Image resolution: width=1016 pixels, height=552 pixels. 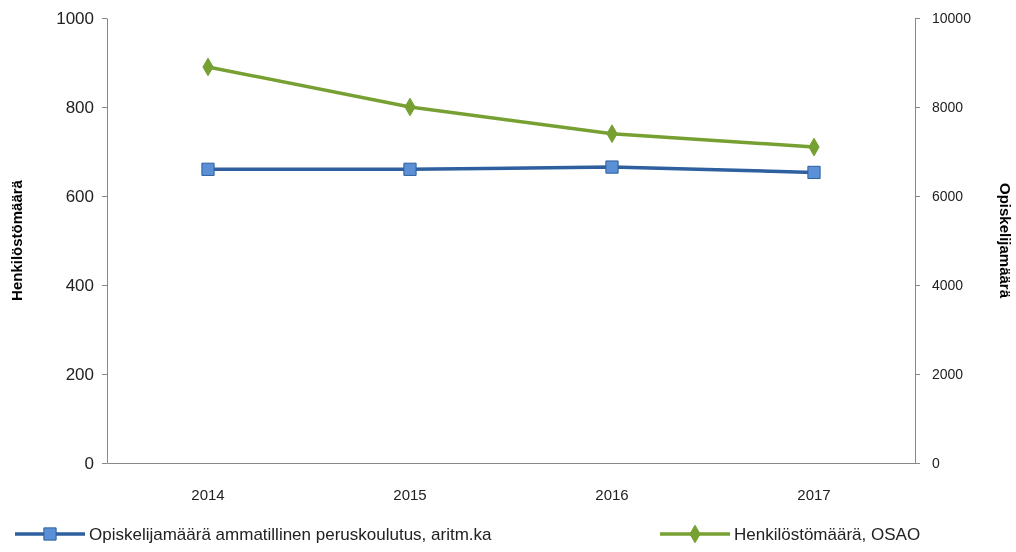 I want to click on y2-tick-label: 10000, so click(x=952, y=17).